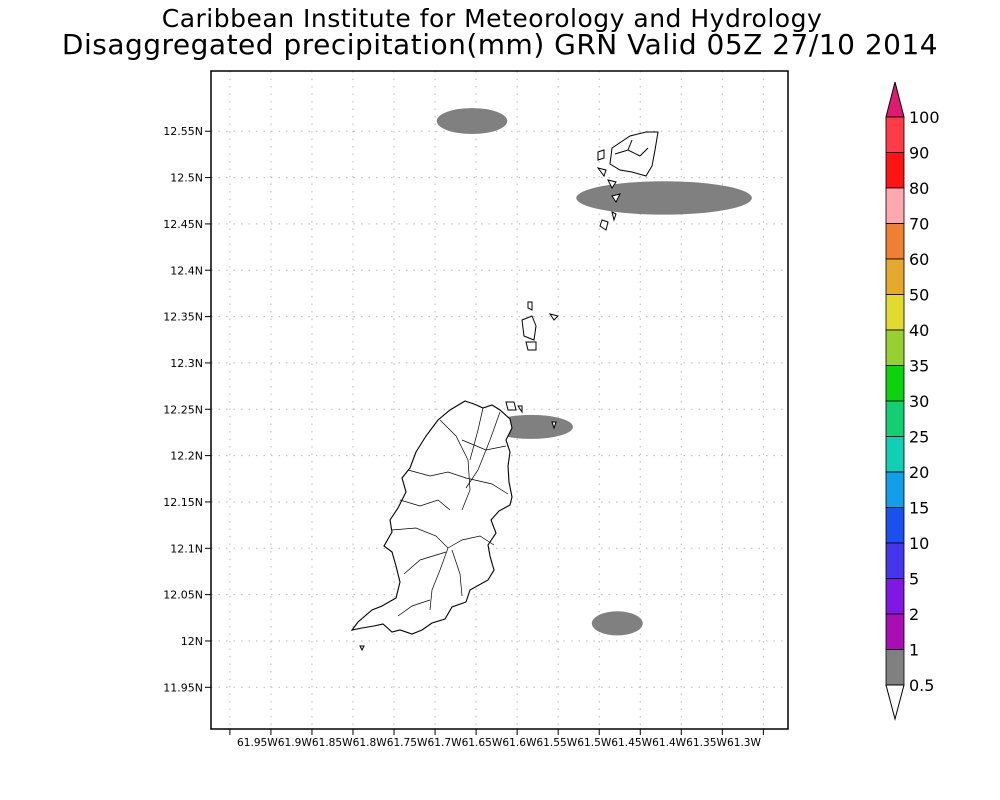  Describe the element at coordinates (919, 472) in the screenshot. I see `colorbar-label: 20` at that location.